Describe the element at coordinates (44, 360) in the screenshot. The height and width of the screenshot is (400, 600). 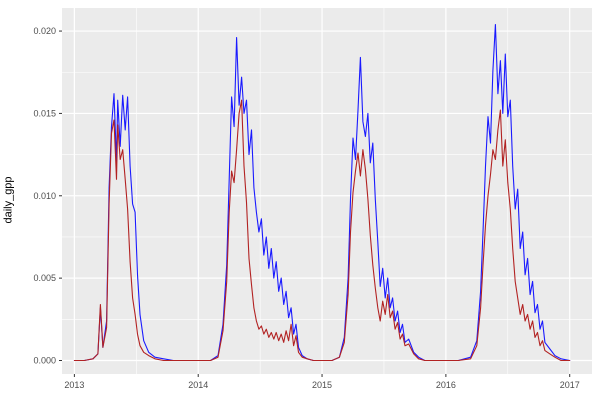
I see `y-tick-label: 0.000` at that location.